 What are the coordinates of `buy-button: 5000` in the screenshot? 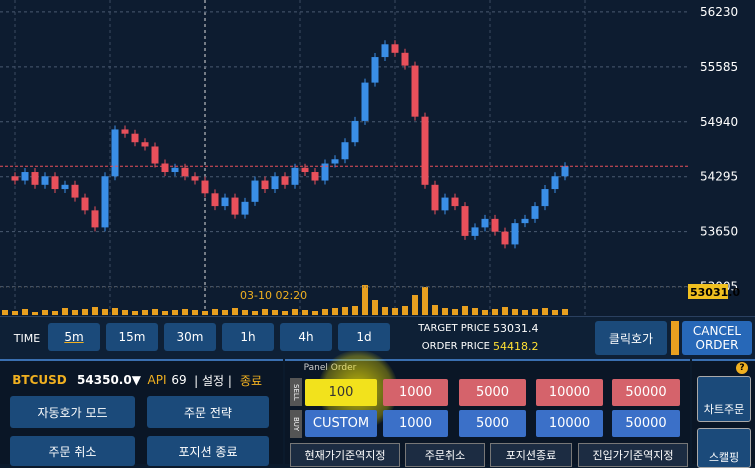 It's located at (492, 423).